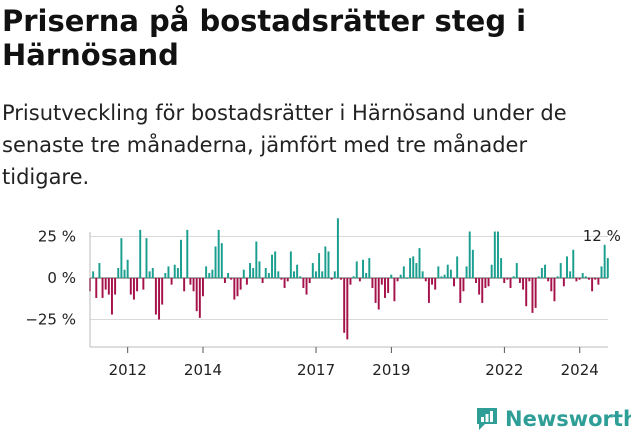  Describe the element at coordinates (487, 419) in the screenshot. I see `newsworthy-logo-icon` at that location.